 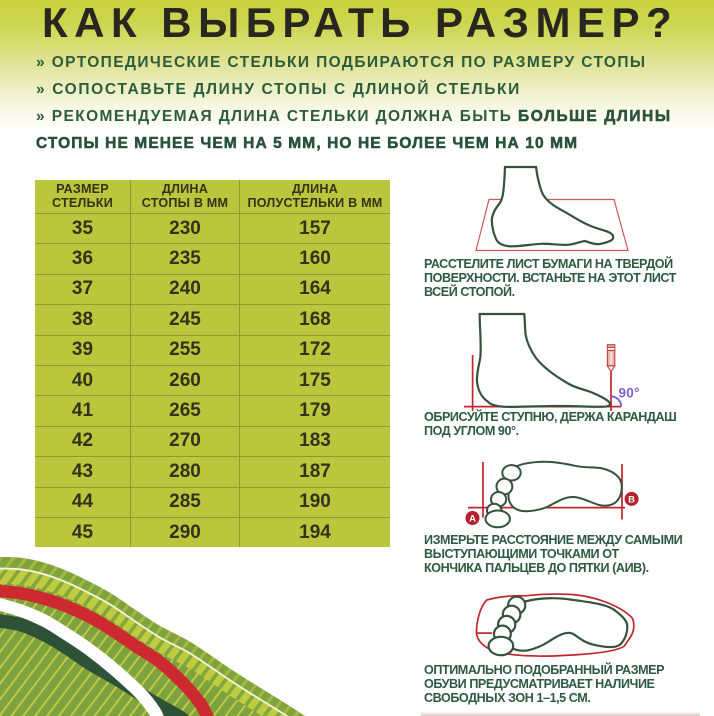 I want to click on svg-text: A, so click(x=472, y=519).